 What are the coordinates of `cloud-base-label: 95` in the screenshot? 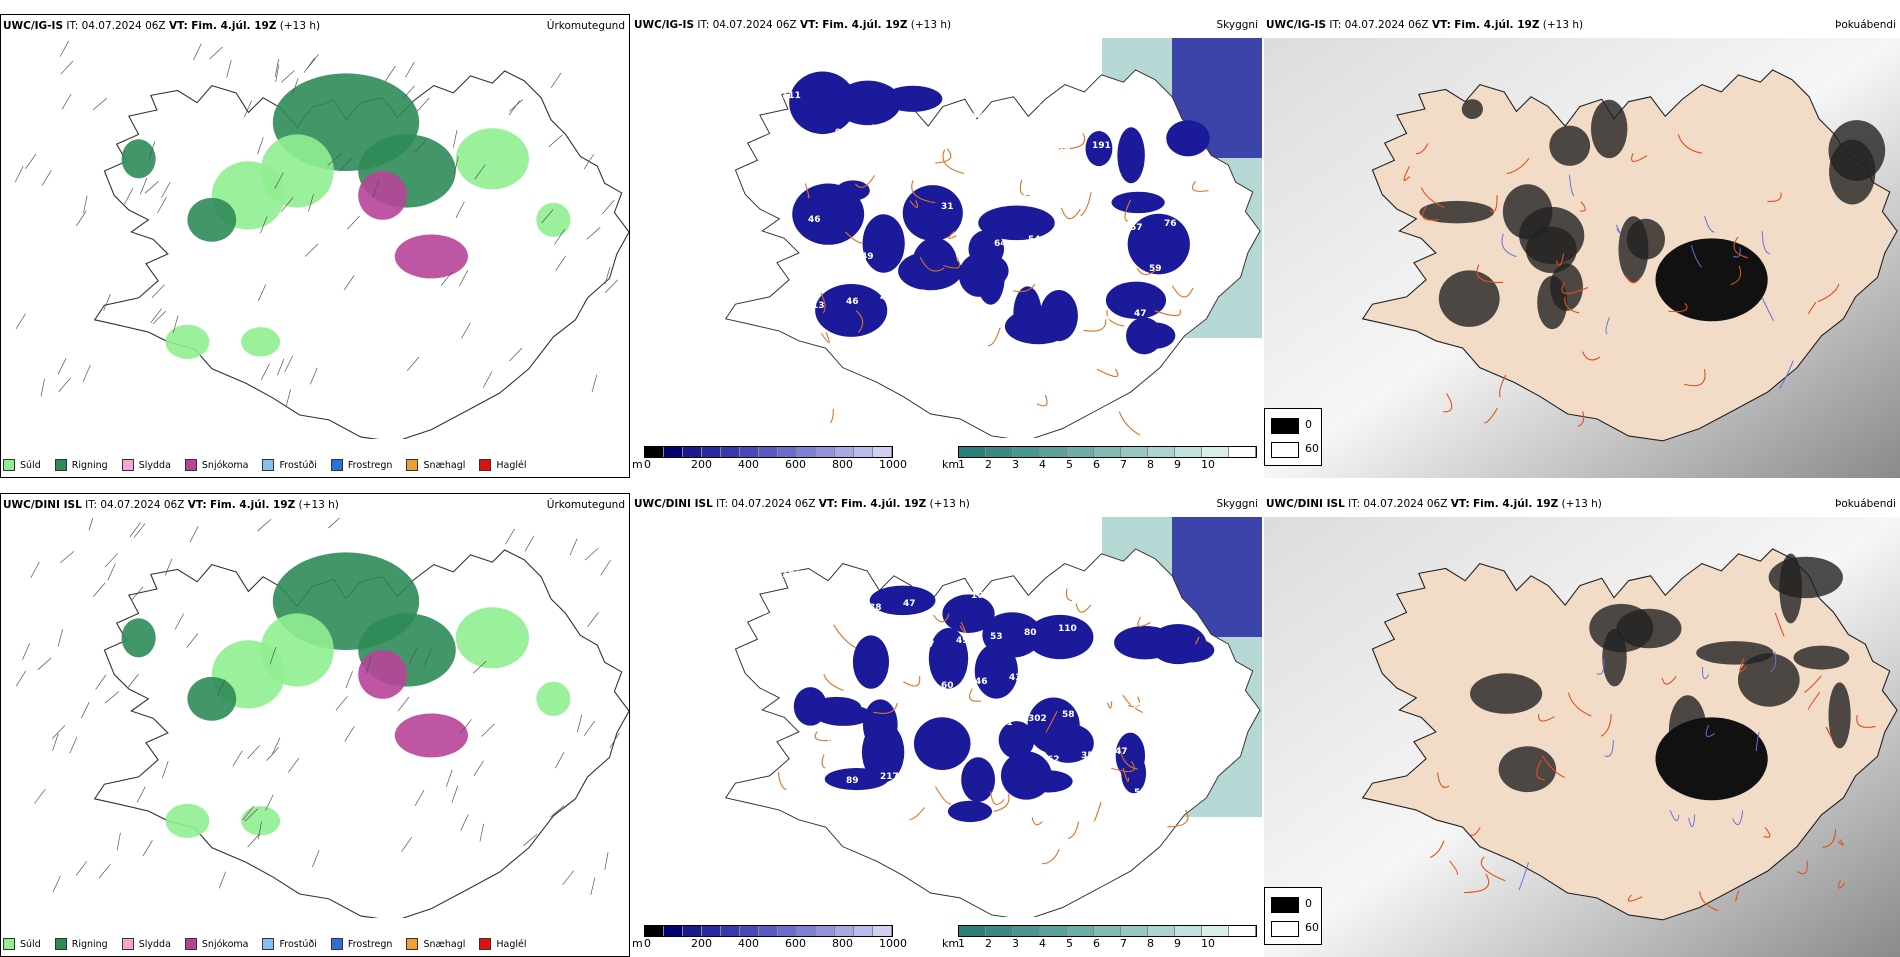 It's located at (841, 133).